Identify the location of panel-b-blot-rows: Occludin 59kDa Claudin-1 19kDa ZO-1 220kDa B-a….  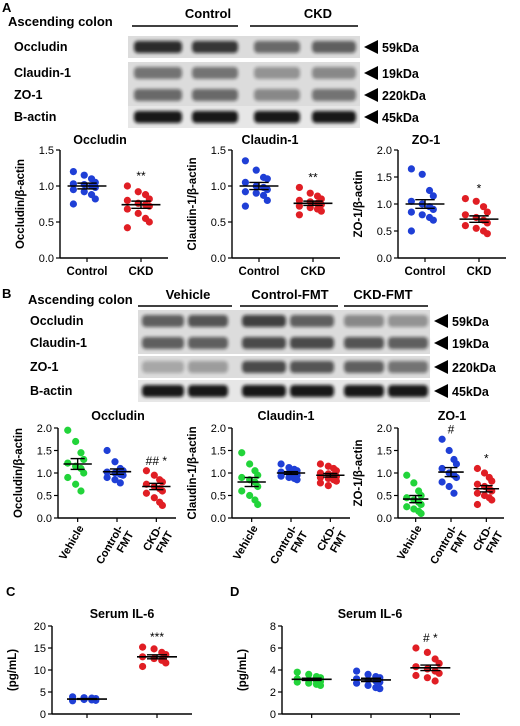
(263, 356).